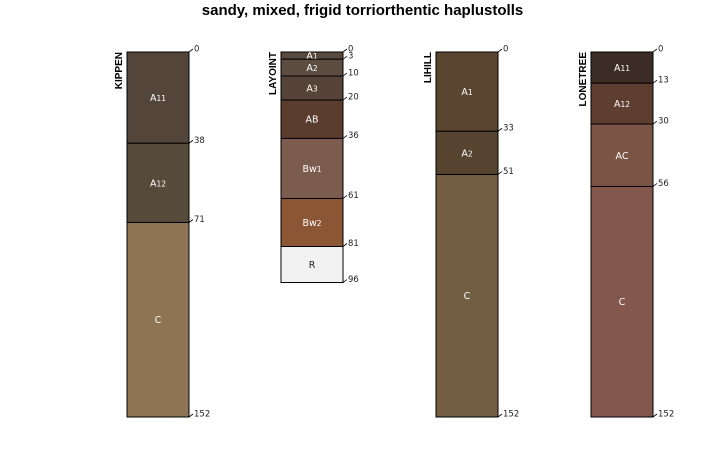 The image size is (725, 450). I want to click on soil-profile-lonetree: LONETREE A11 A12 AC C 0 13 30 56 152, so click(626, 232).